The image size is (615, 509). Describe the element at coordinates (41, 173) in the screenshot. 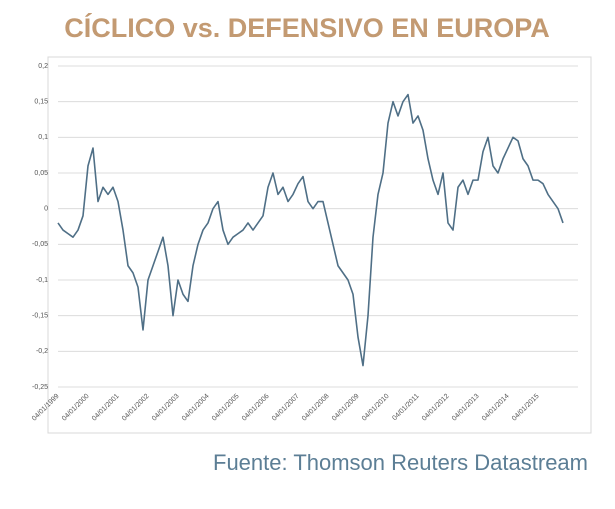

I see `y-tick-label: 0,05` at that location.